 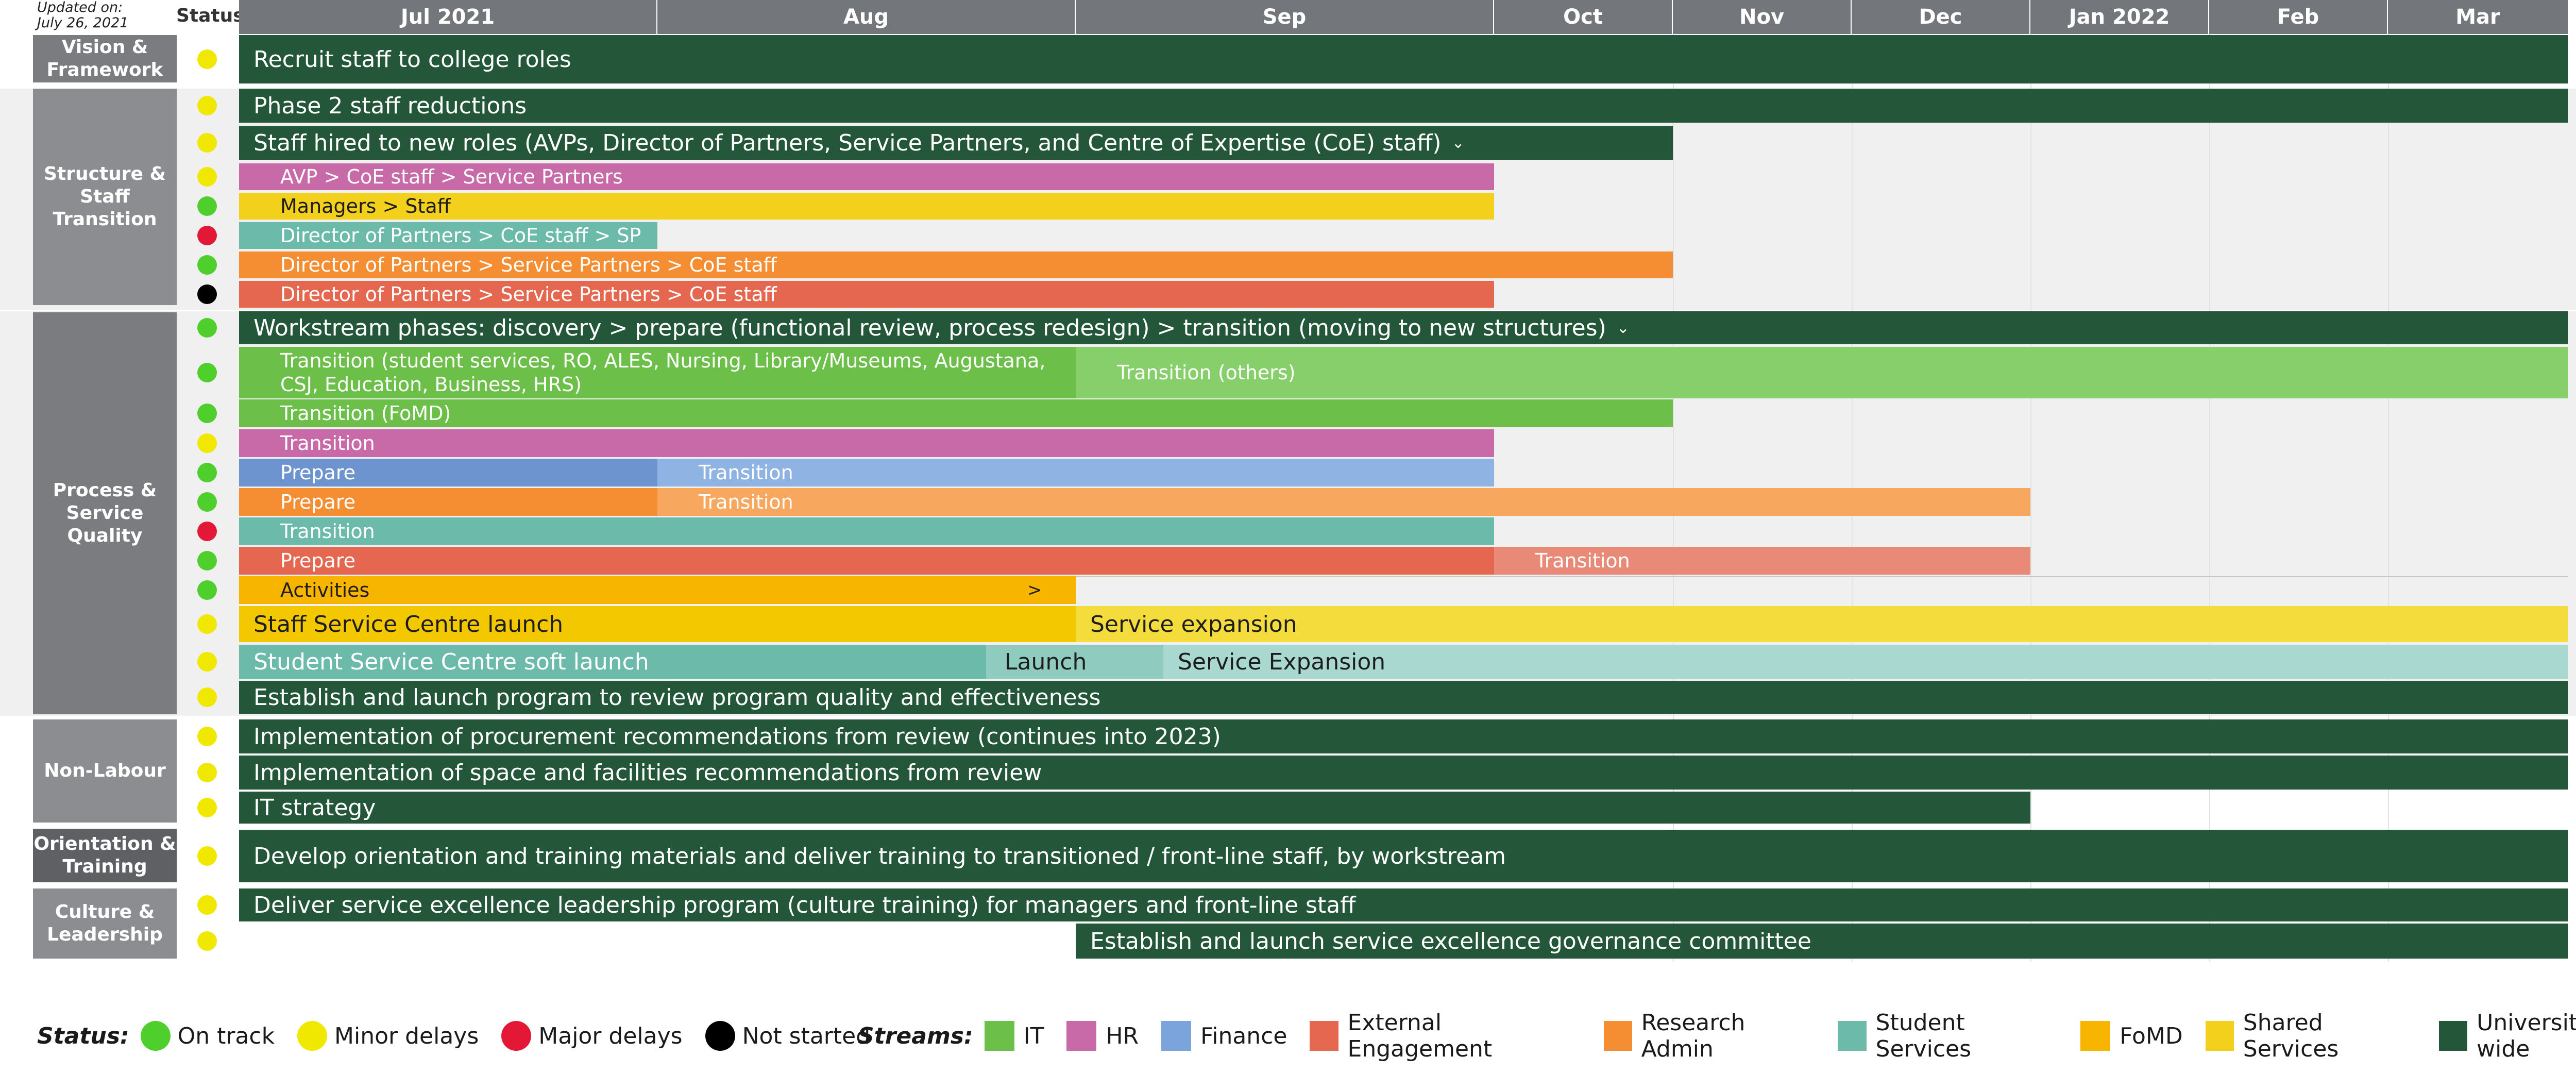 What do you see at coordinates (105, 855) in the screenshot?
I see `category-orientation: Orientation & Training` at bounding box center [105, 855].